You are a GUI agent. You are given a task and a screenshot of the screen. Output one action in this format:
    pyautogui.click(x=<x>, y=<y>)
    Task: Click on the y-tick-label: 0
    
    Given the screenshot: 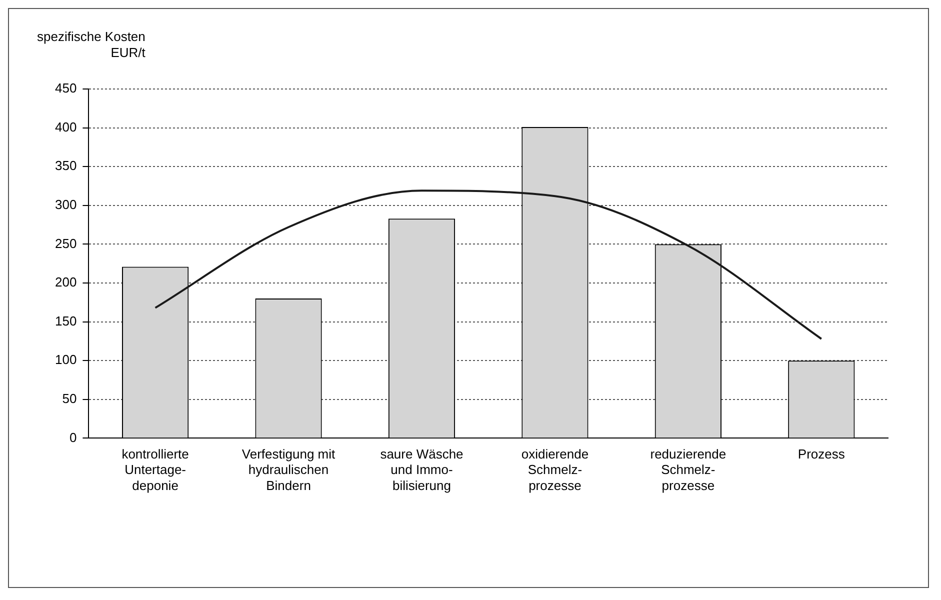 What is the action you would take?
    pyautogui.click(x=73, y=437)
    